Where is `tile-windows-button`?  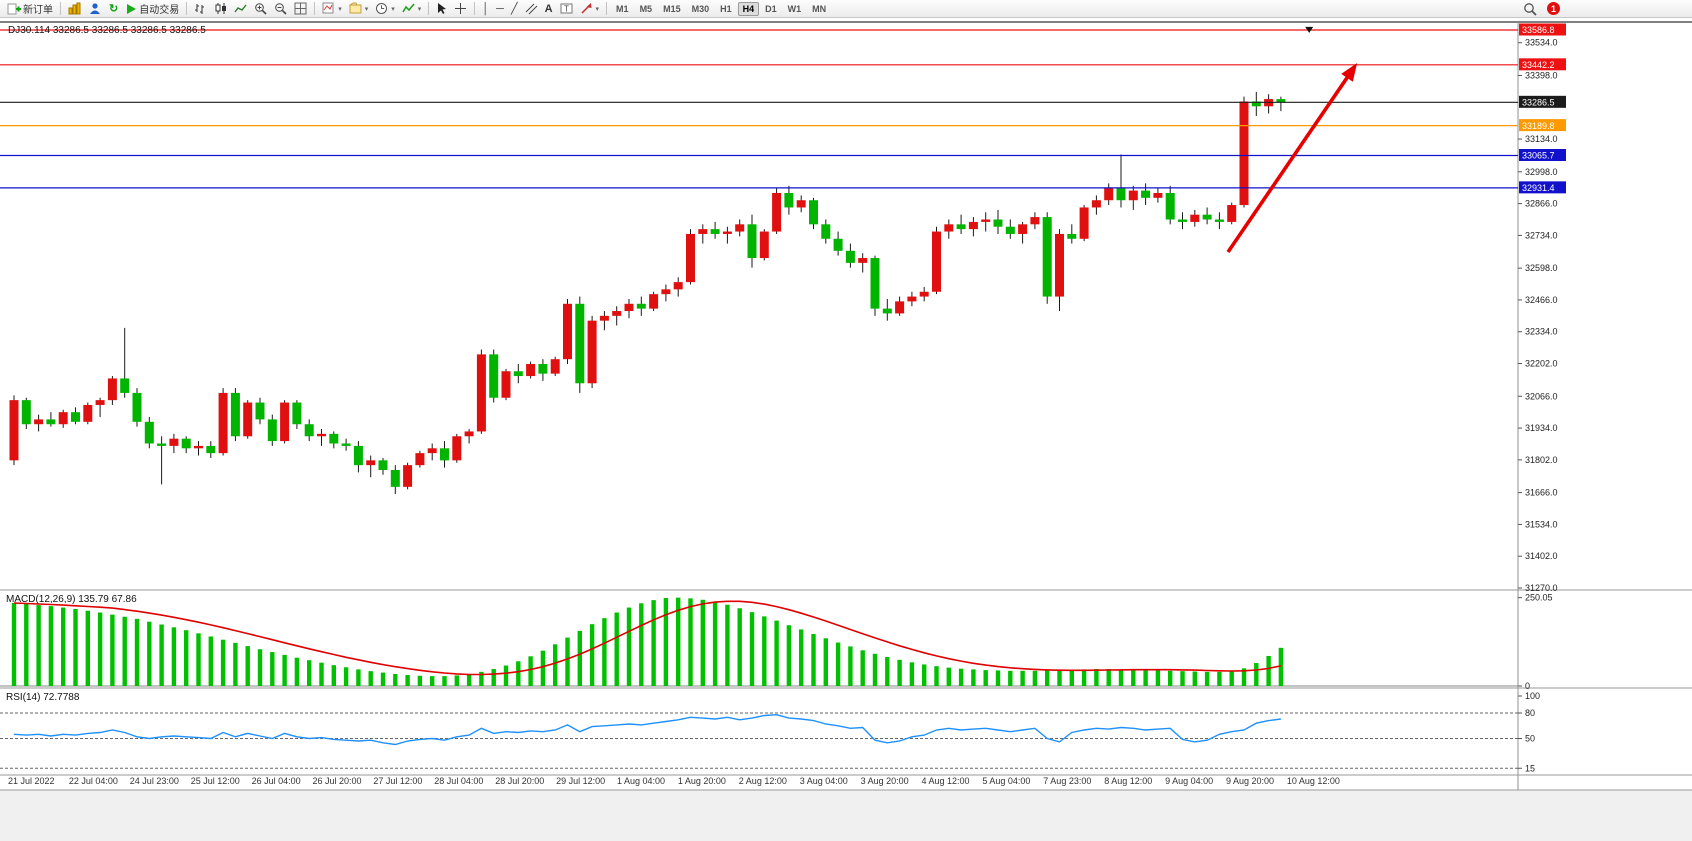 tile-windows-button is located at coordinates (300, 9).